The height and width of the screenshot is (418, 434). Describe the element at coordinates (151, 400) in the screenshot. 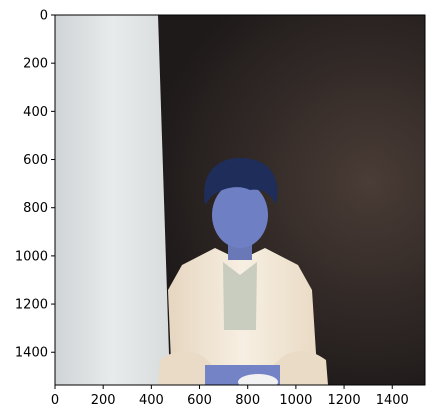

I see `x-tick-label: 400` at that location.